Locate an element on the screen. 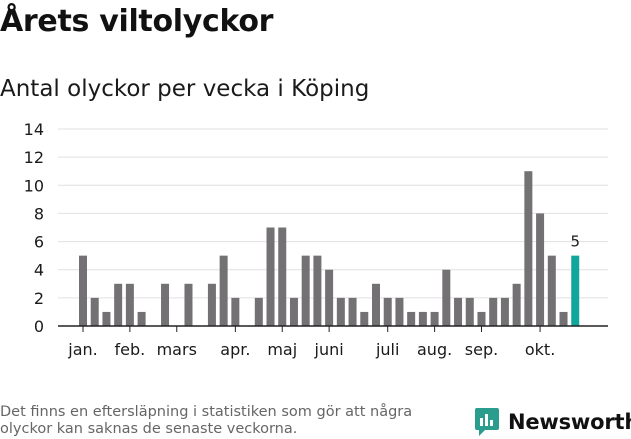 The image size is (631, 439). y-tick-label: 2 is located at coordinates (39, 298).